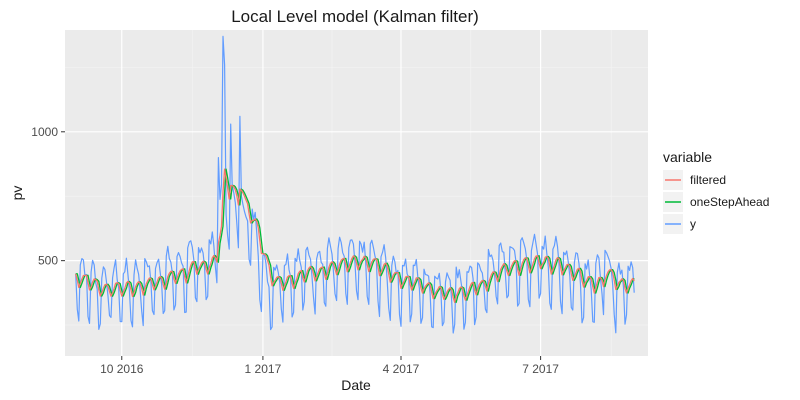 This screenshot has width=800, height=400. Describe the element at coordinates (729, 202) in the screenshot. I see `legend-label: oneStepAhead` at that location.